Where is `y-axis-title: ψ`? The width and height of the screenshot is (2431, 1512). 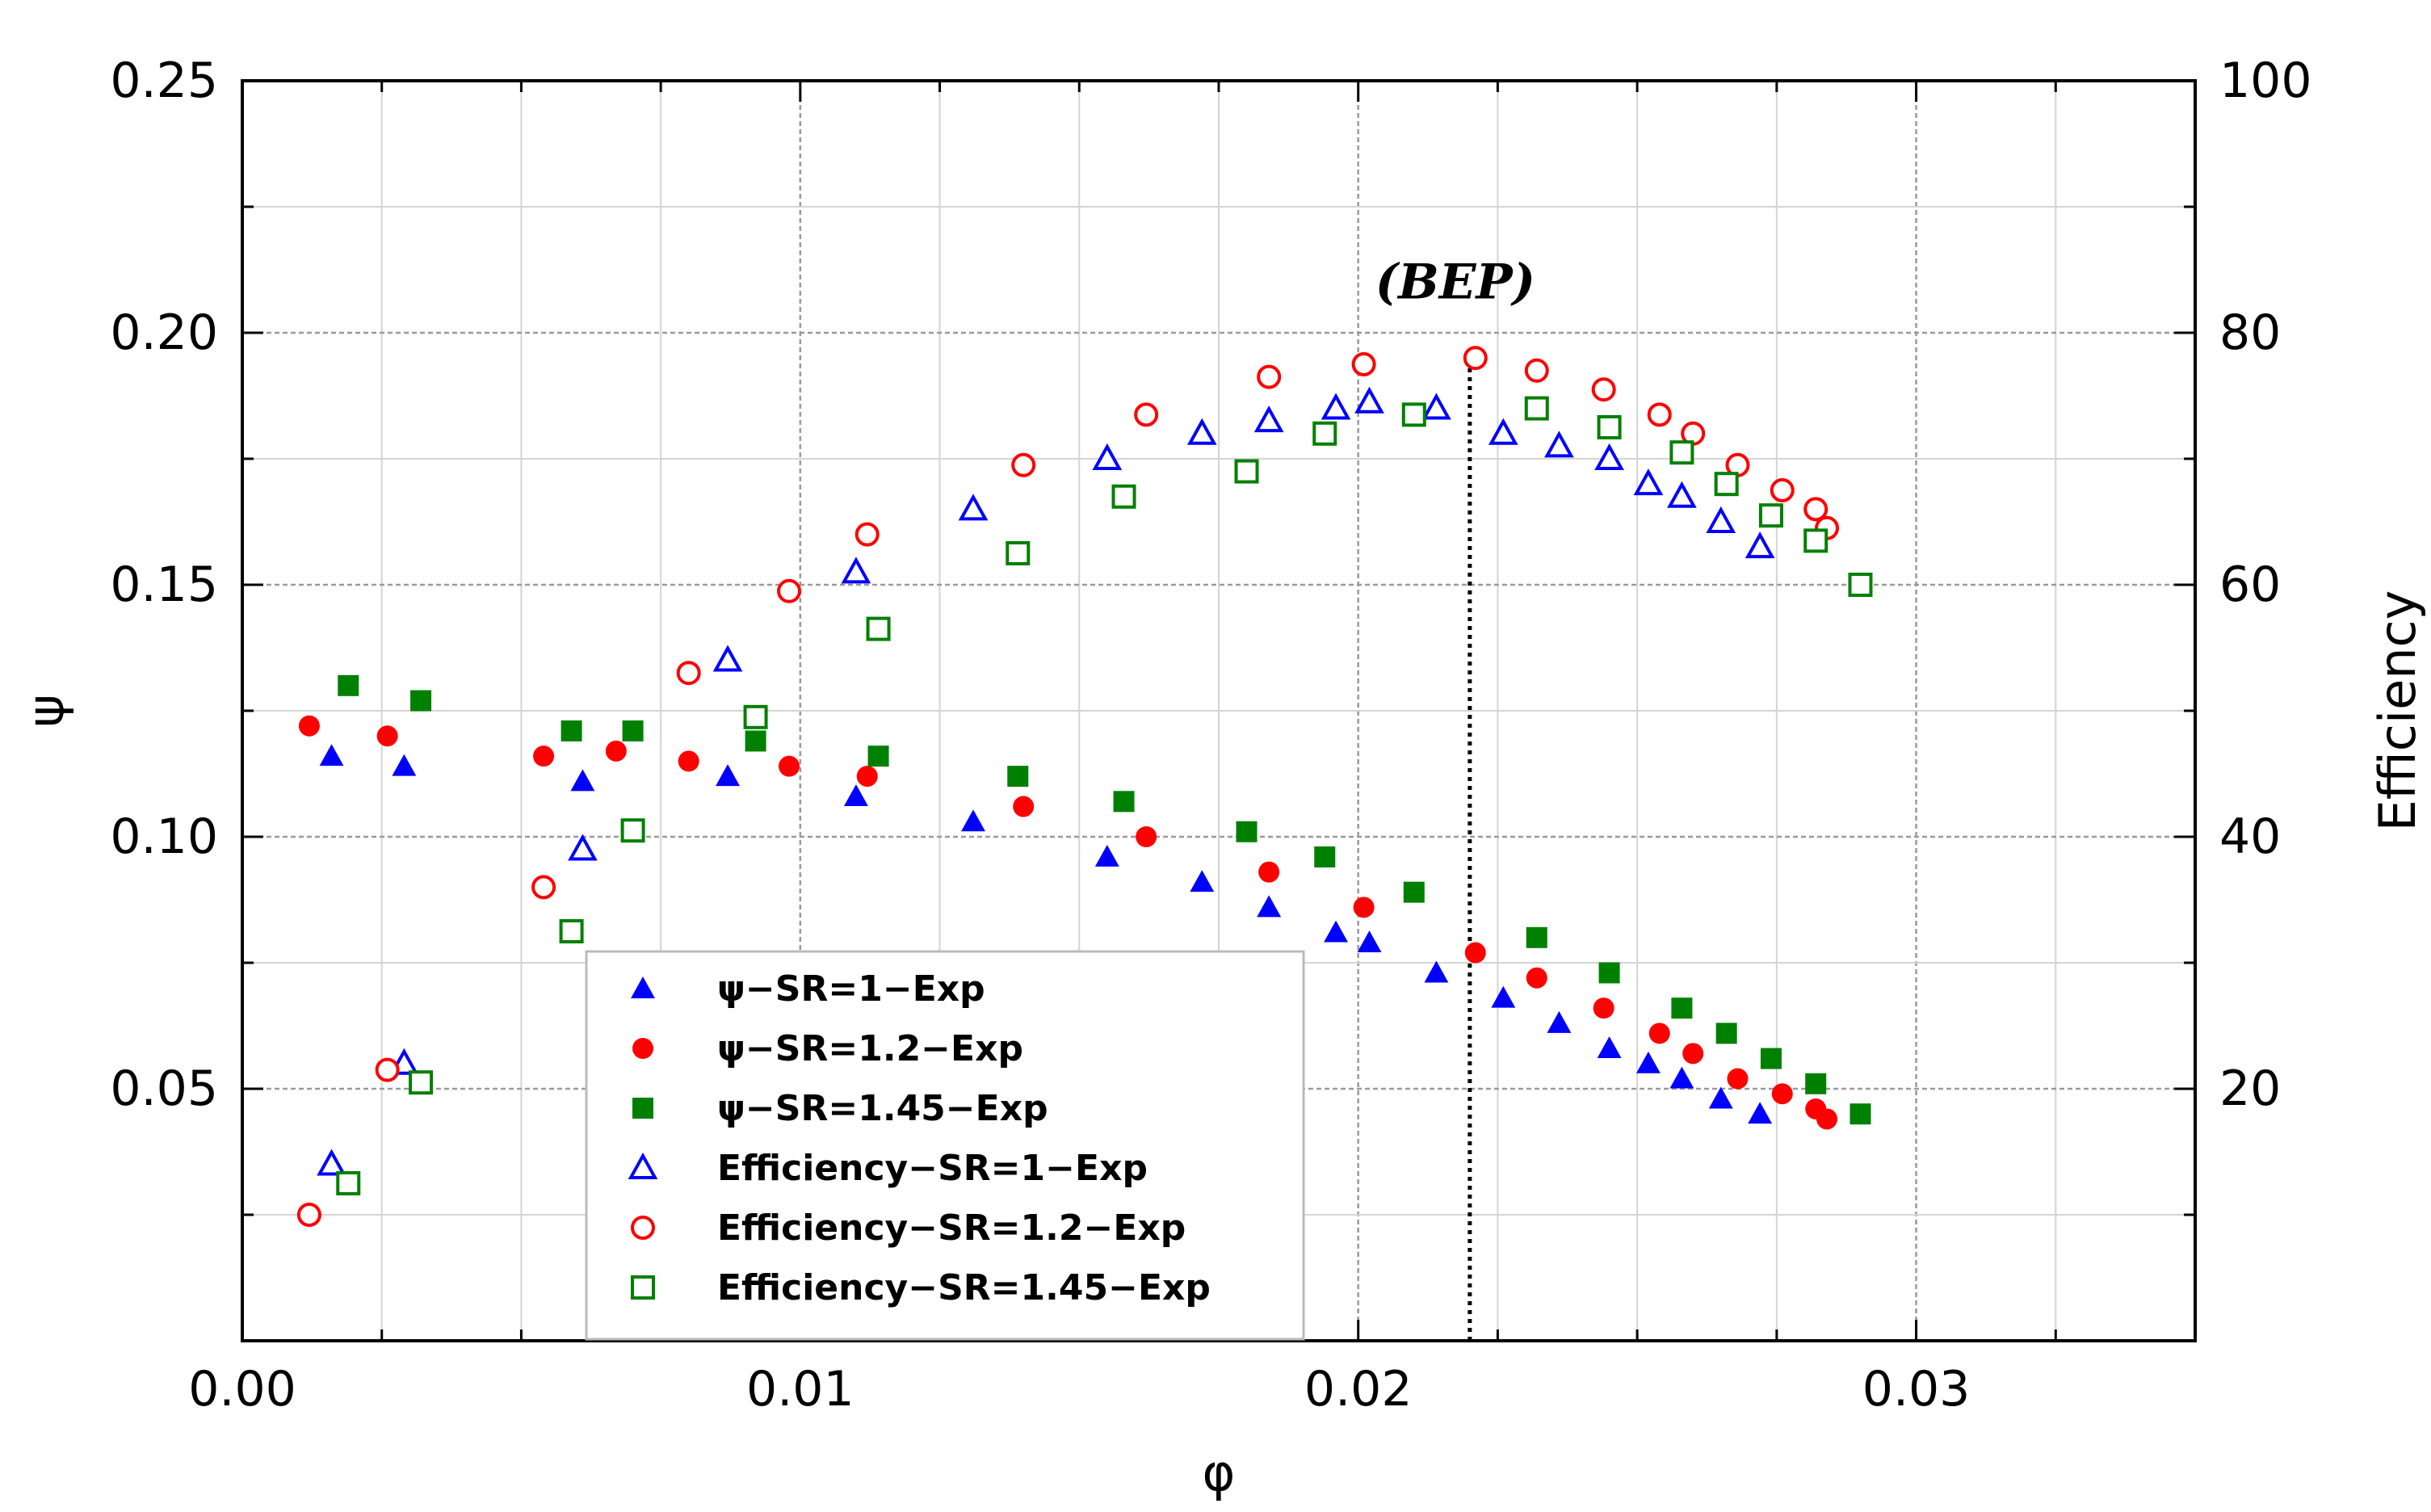
y-axis-title: ψ is located at coordinates (45, 711).